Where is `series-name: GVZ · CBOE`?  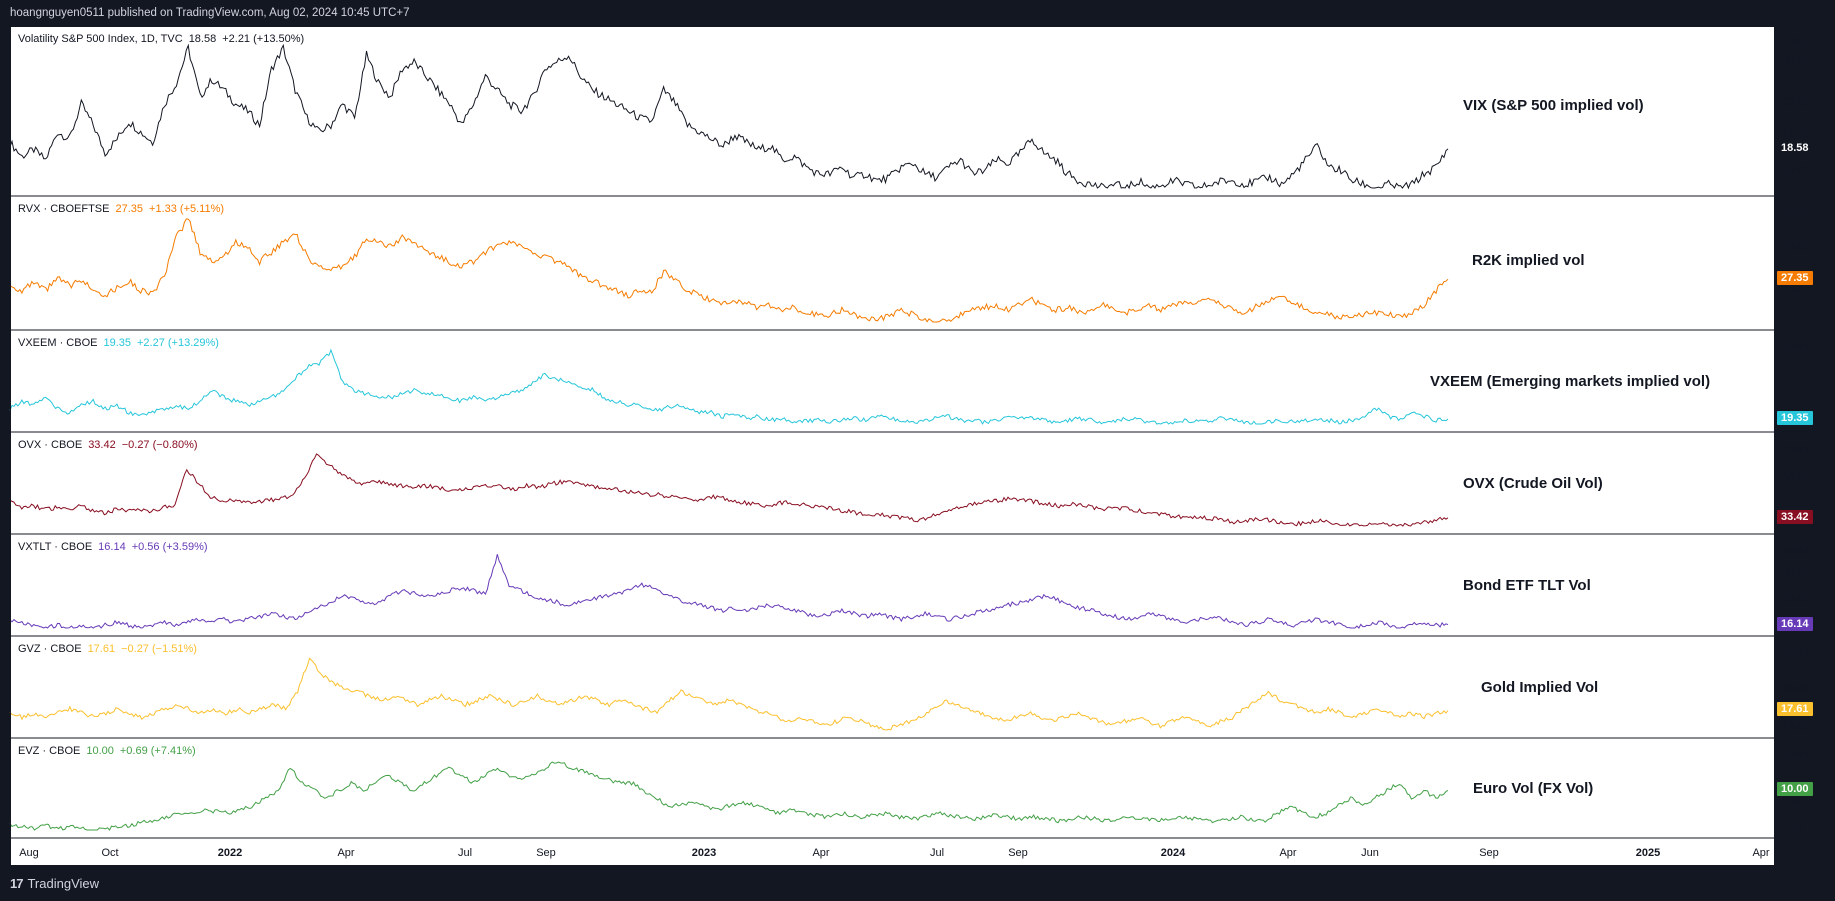 series-name: GVZ · CBOE is located at coordinates (50, 649).